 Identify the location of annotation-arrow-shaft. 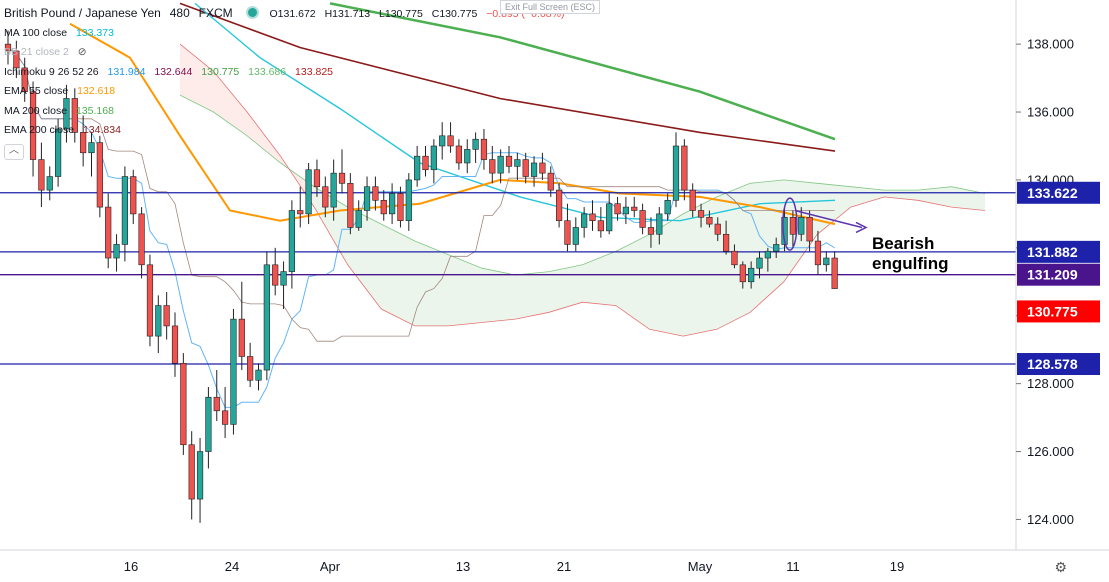
(828, 219).